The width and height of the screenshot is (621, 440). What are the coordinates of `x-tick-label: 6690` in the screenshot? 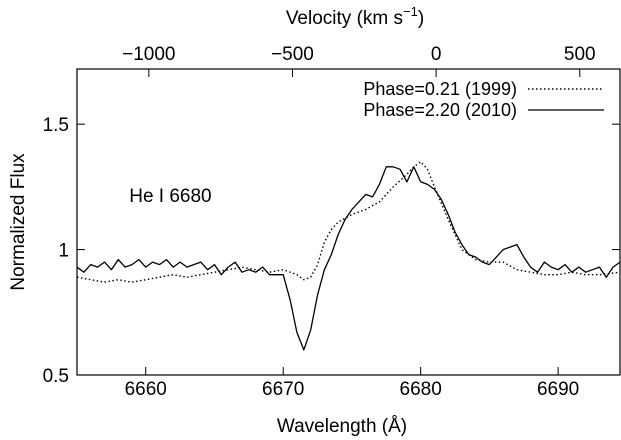 It's located at (558, 389).